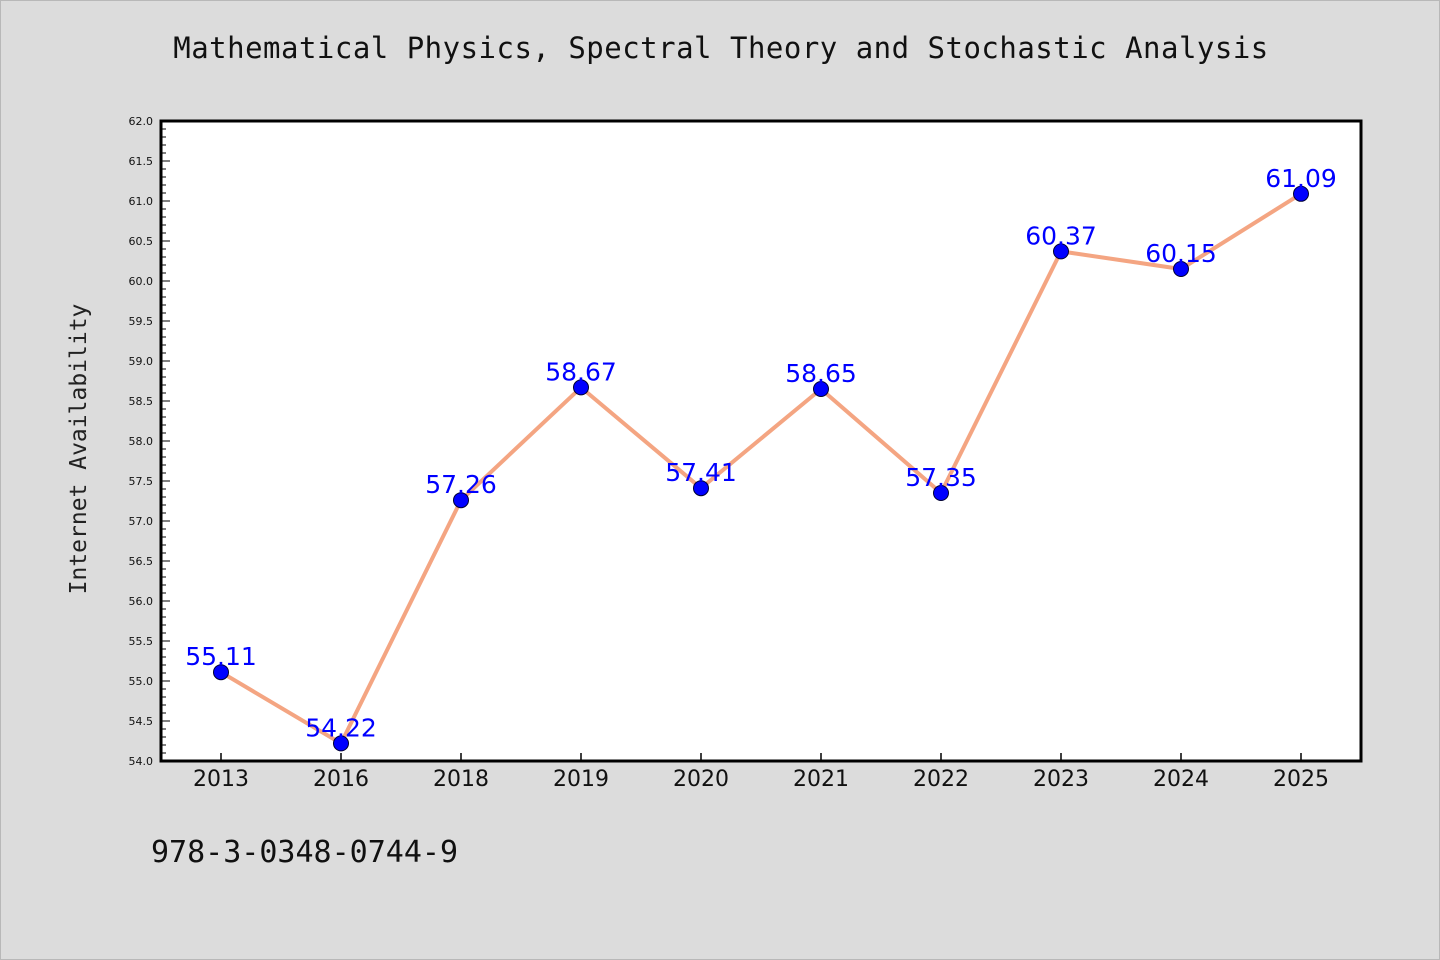 This screenshot has width=1440, height=960. What do you see at coordinates (141, 681) in the screenshot?
I see `y-tick-label: 55.0` at bounding box center [141, 681].